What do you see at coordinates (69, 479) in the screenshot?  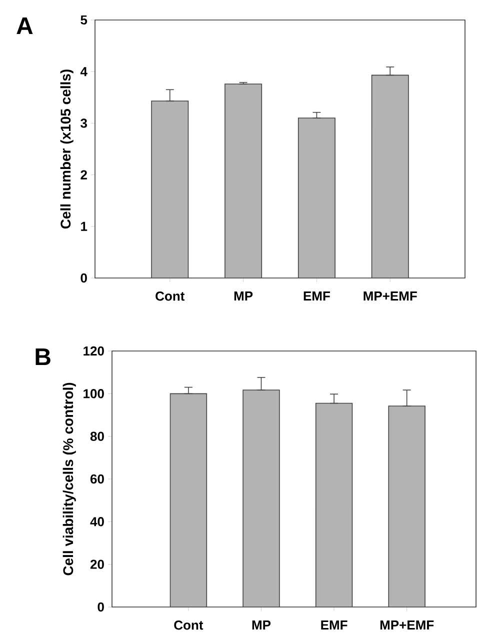 I see `y-axis-title: Cell viability/cells (% control)` at bounding box center [69, 479].